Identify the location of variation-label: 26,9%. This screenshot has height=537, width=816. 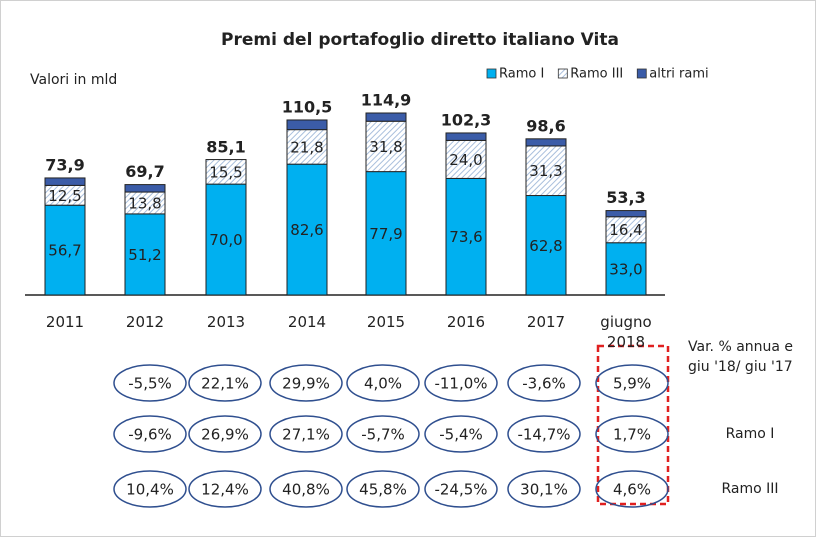
(225, 435).